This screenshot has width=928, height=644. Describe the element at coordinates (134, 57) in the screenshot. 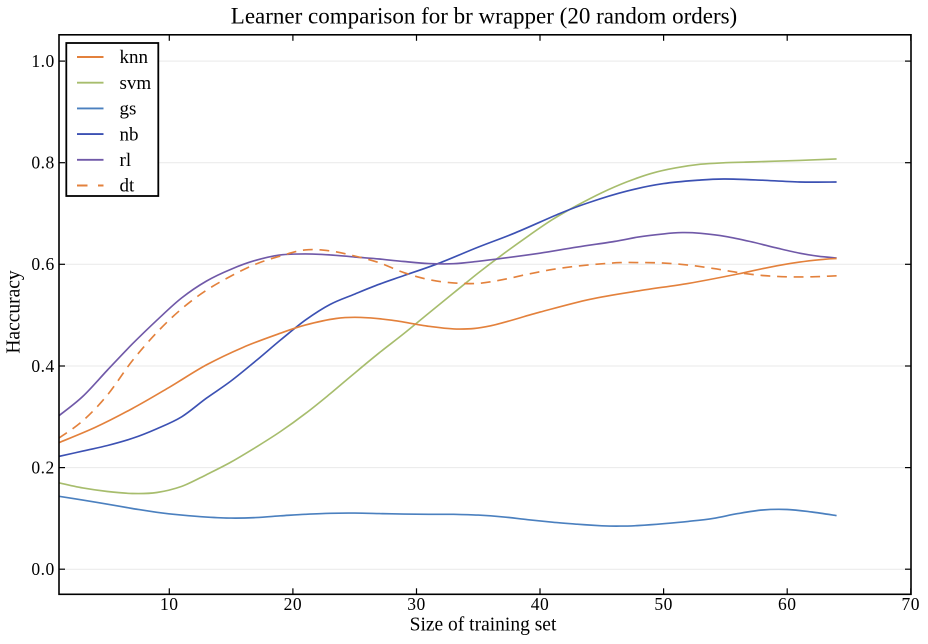

I see `svg-text: knn` at that location.